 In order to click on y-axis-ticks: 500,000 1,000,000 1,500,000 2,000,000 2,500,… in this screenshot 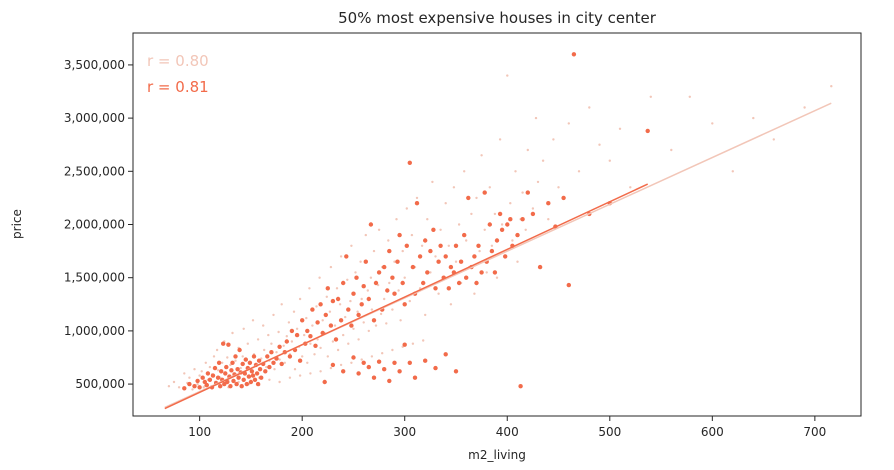, I will do `click(98, 224)`.